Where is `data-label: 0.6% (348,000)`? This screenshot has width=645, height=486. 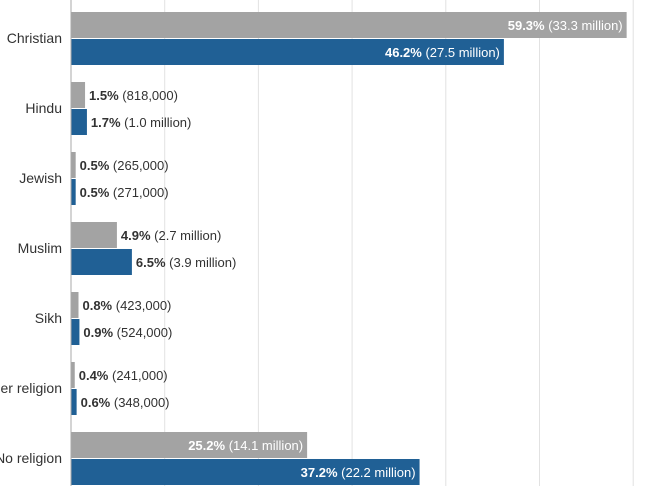
data-label: 0.6% (348,000) is located at coordinates (125, 402).